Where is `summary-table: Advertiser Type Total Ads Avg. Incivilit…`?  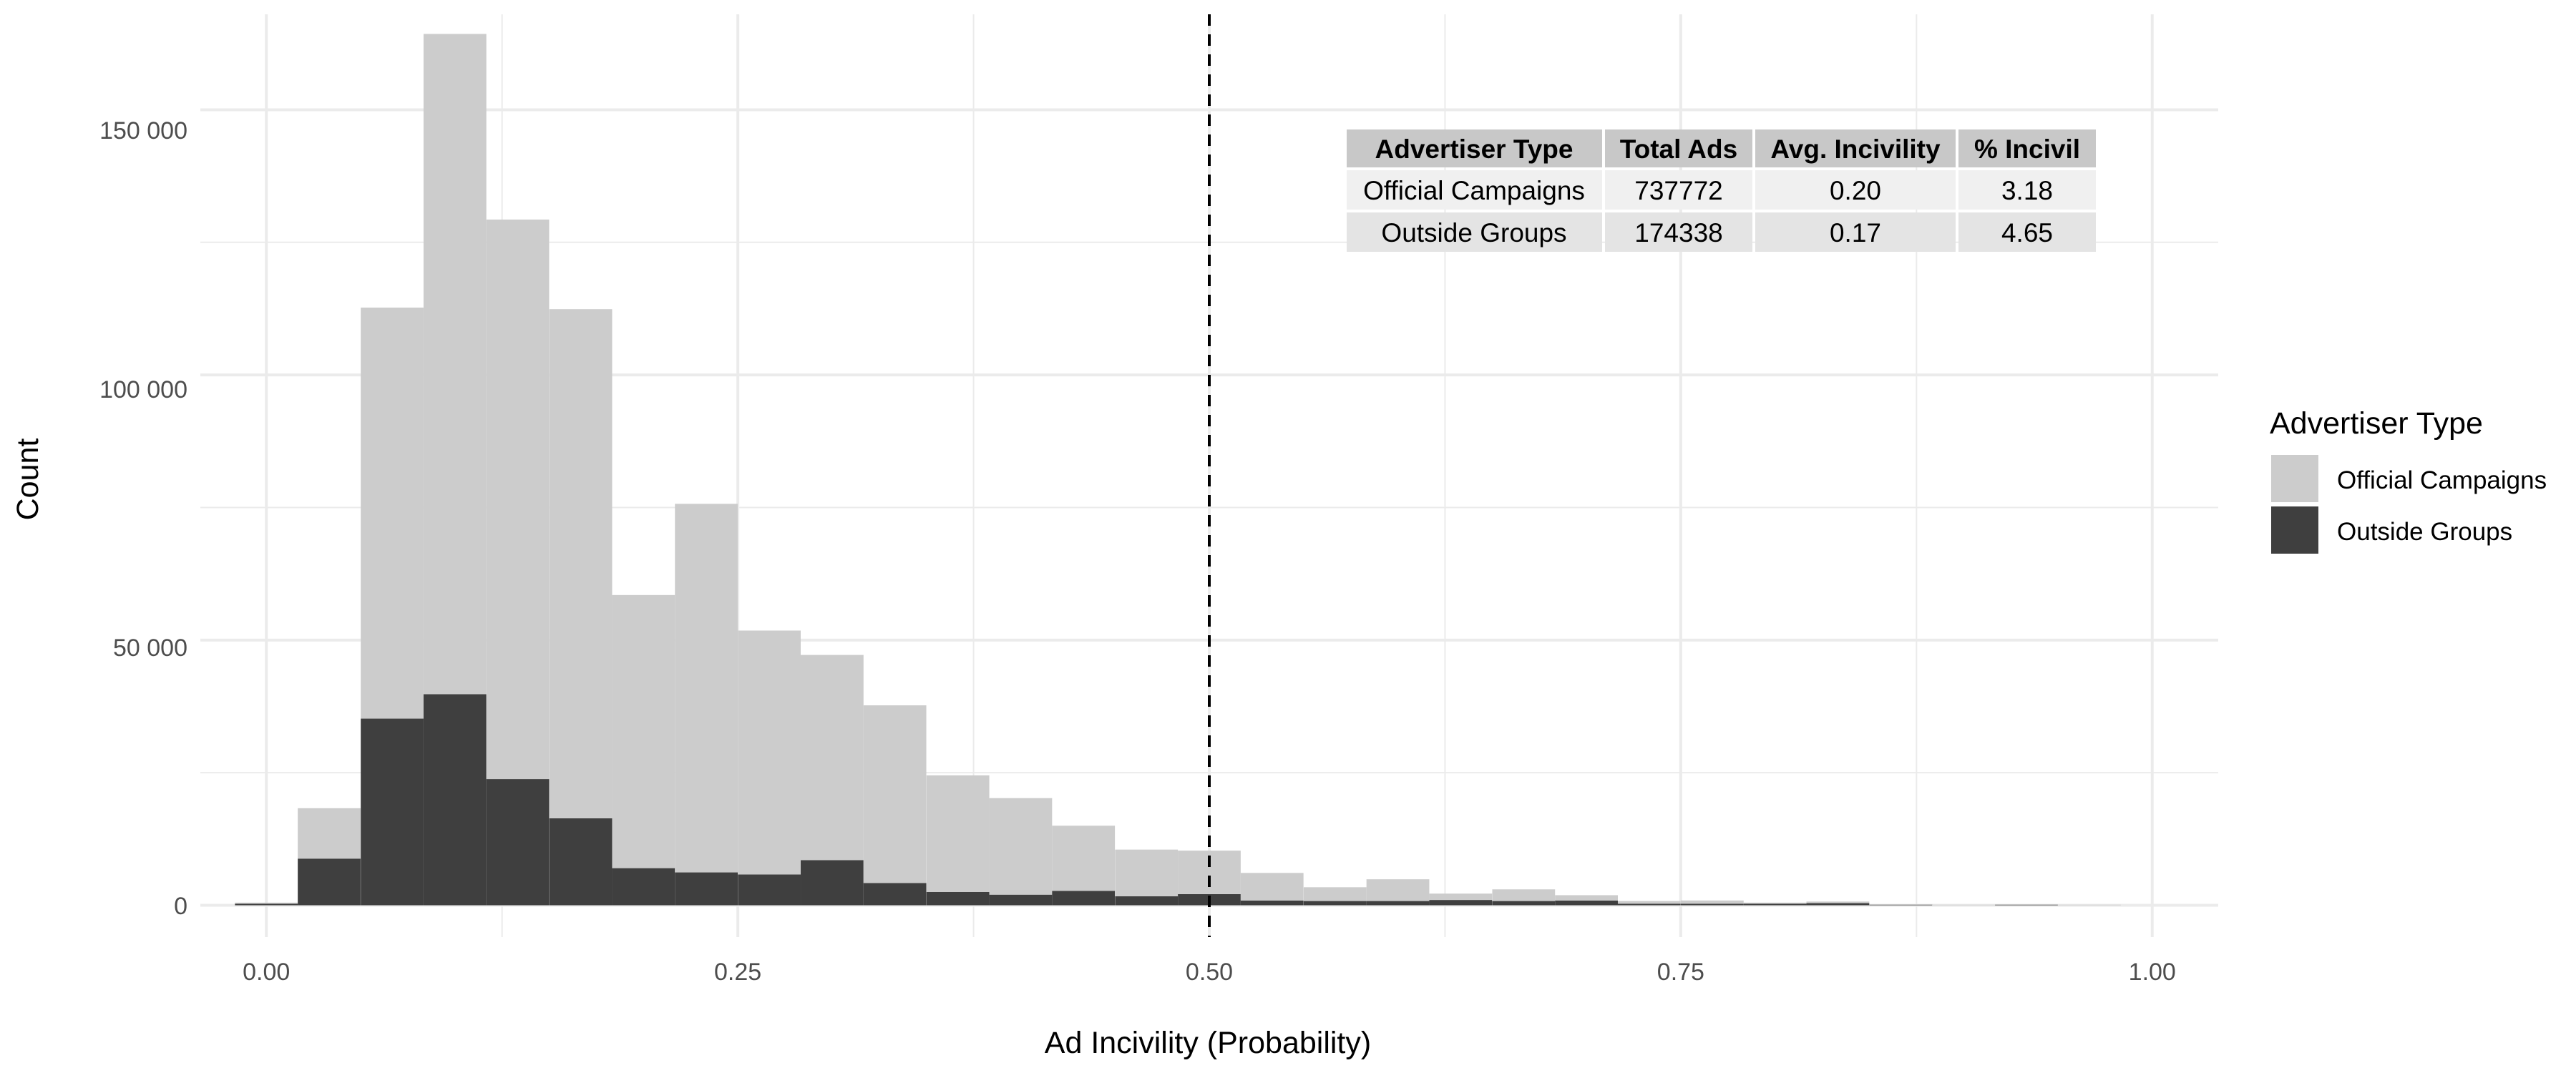 summary-table: Advertiser Type Total Ads Avg. Incivilit… is located at coordinates (1721, 190).